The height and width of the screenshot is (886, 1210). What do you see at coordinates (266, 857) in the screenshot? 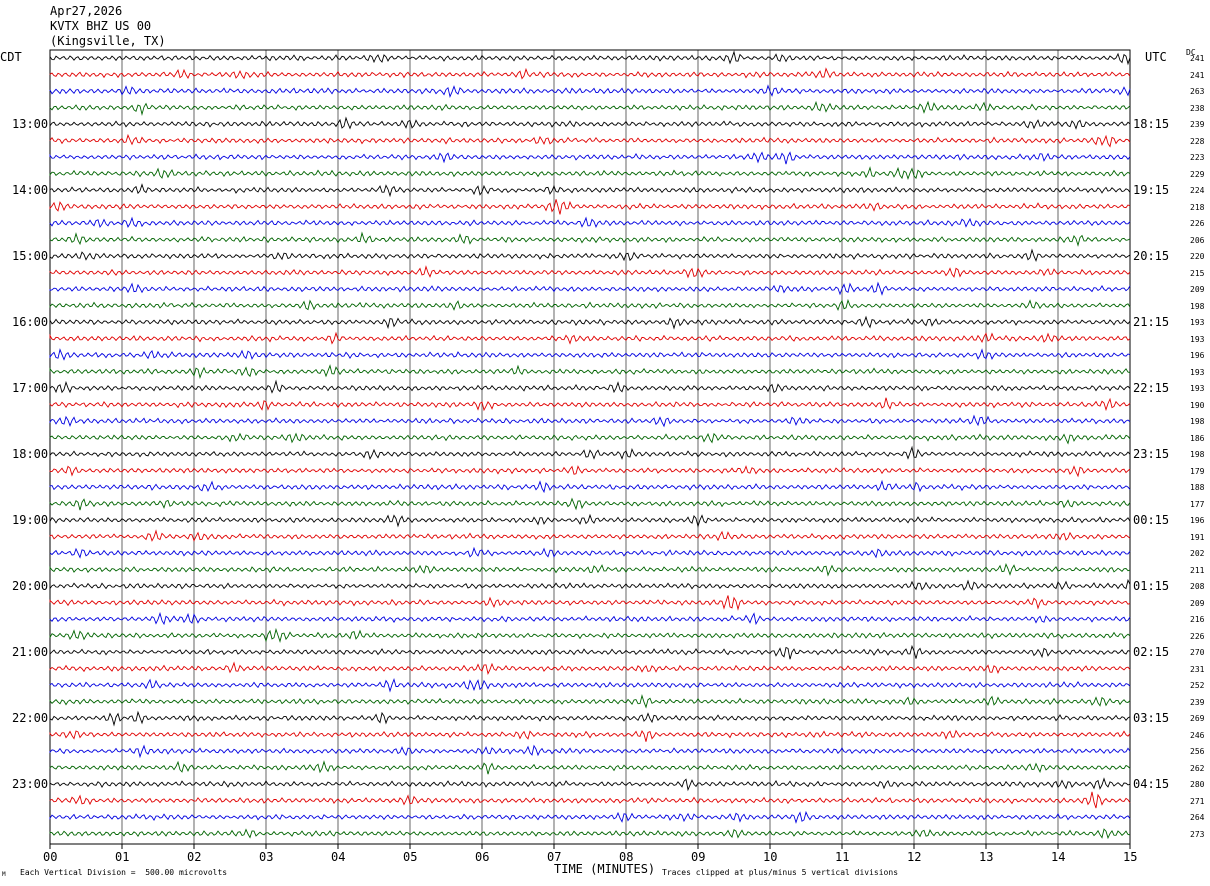
I see `x-tick-label: 03` at bounding box center [266, 857].